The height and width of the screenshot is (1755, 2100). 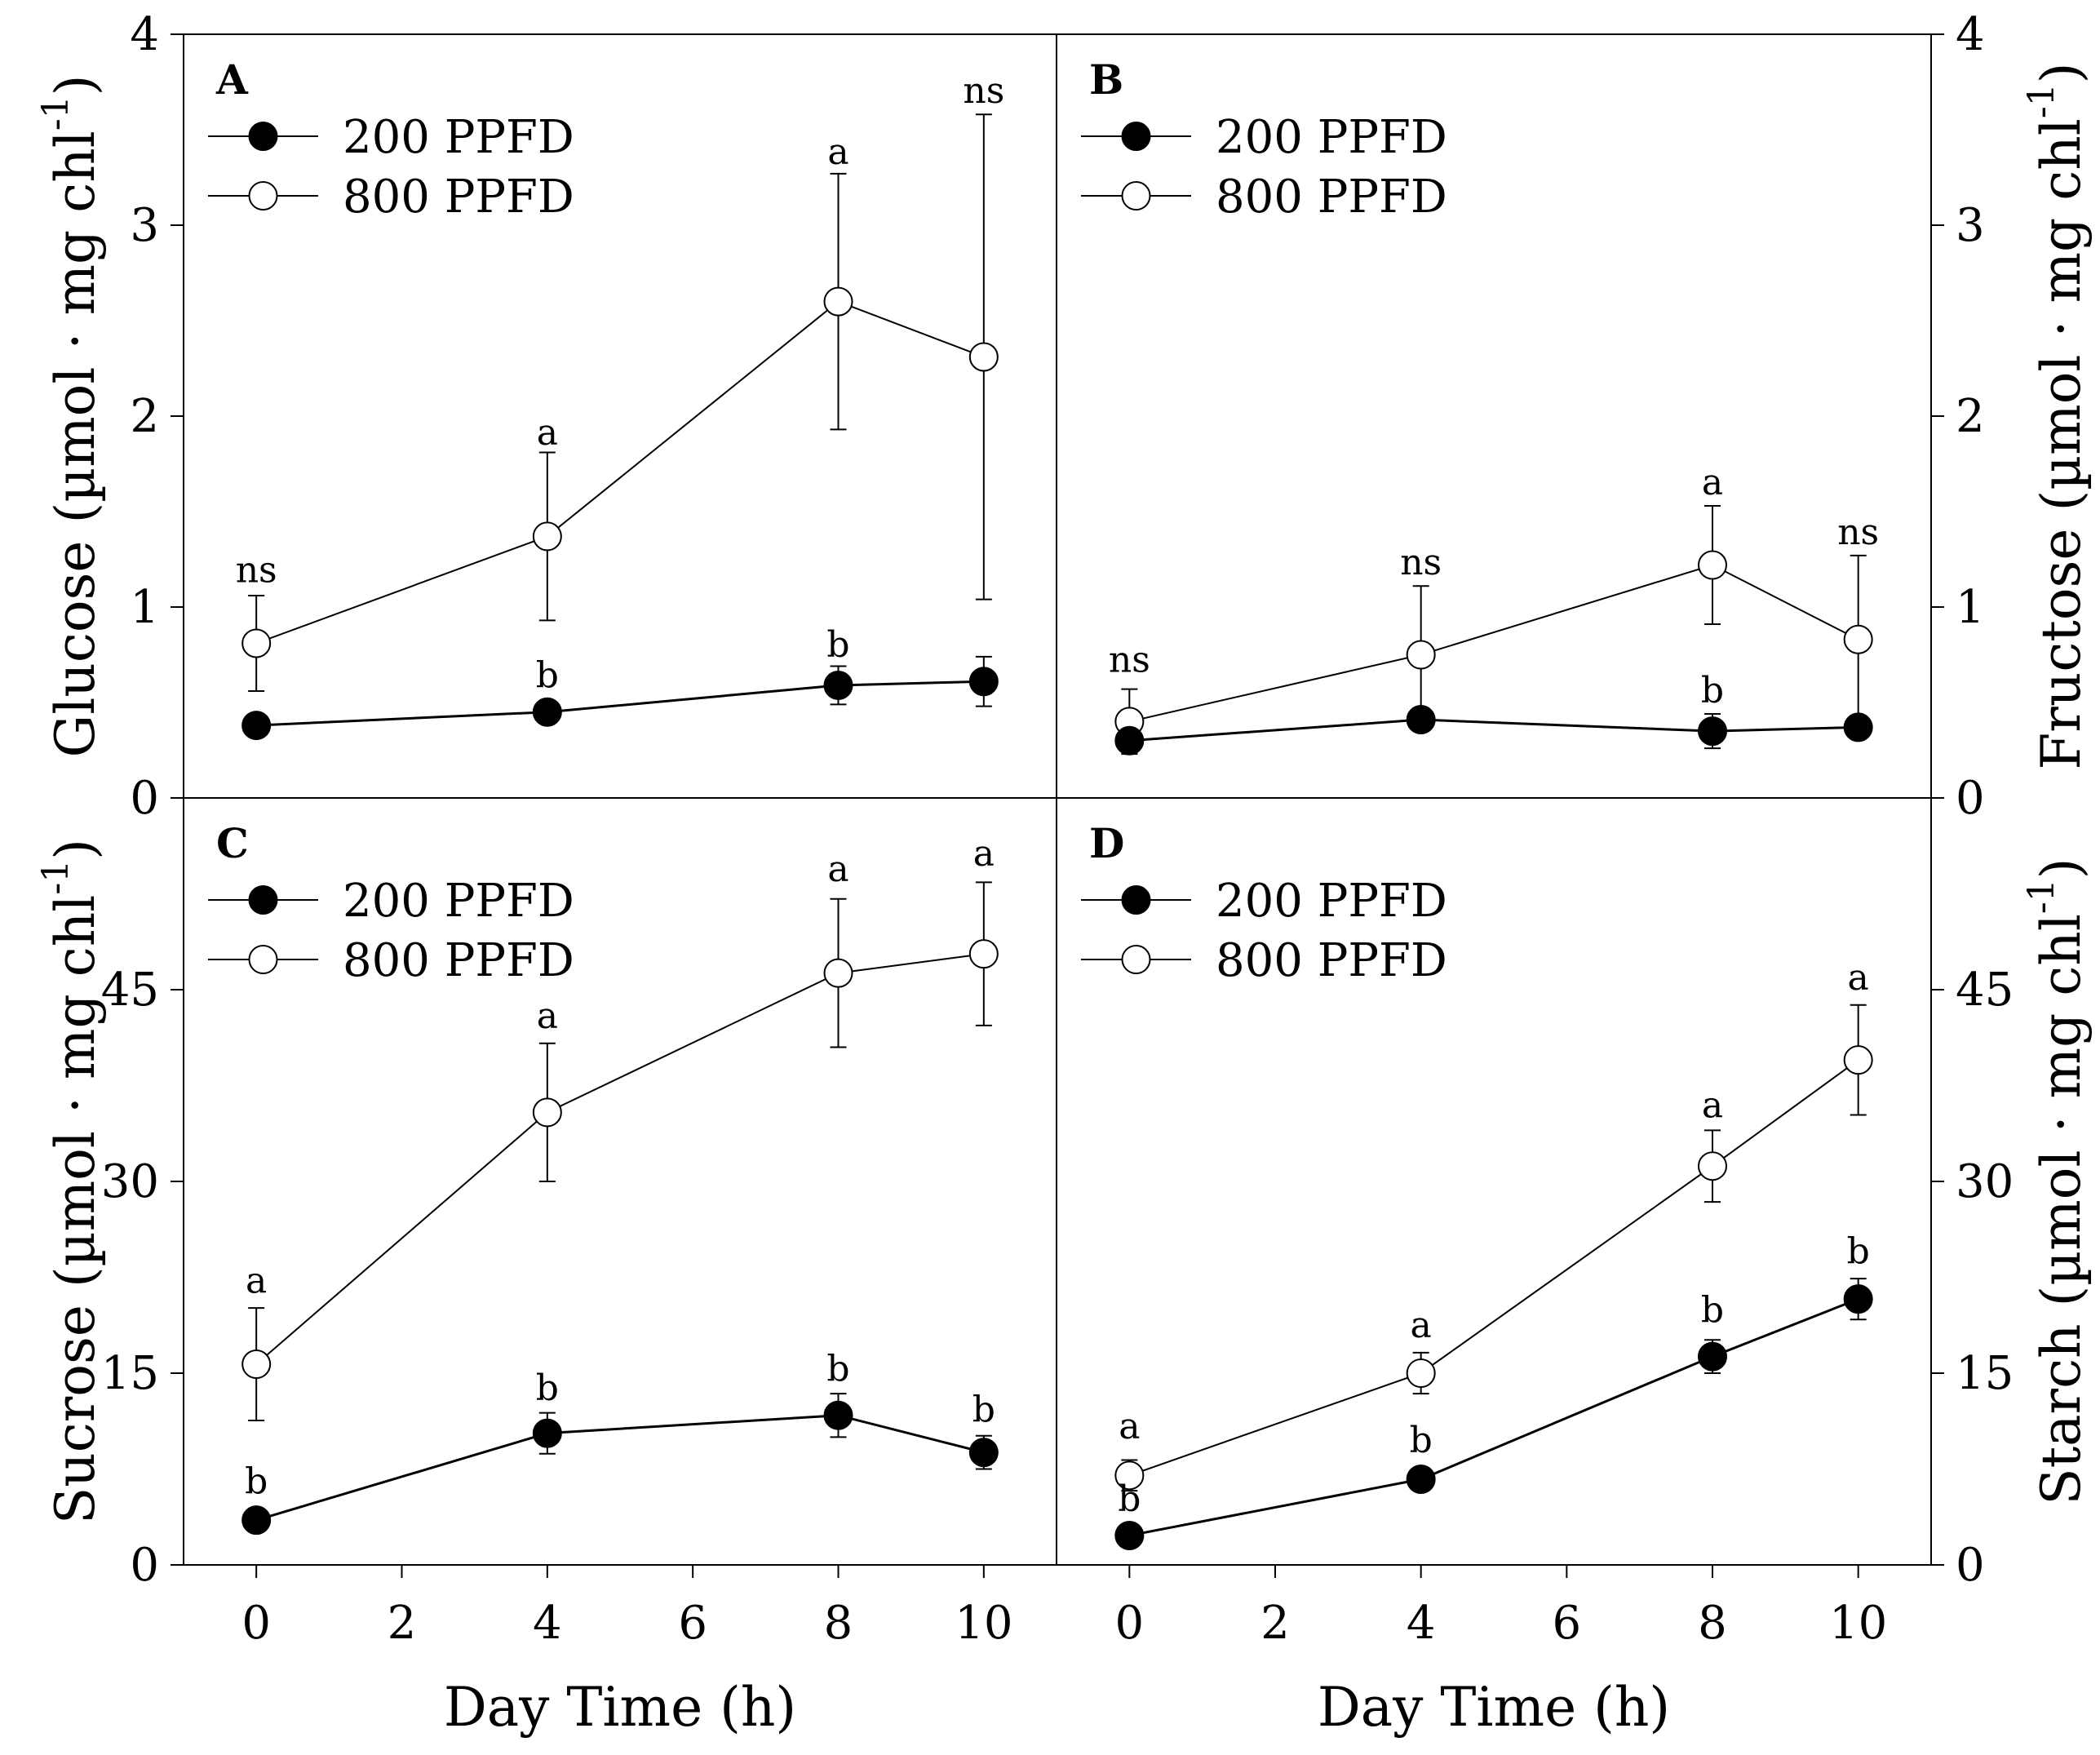 What do you see at coordinates (1858, 1623) in the screenshot?
I see `x-tick-label: 10` at bounding box center [1858, 1623].